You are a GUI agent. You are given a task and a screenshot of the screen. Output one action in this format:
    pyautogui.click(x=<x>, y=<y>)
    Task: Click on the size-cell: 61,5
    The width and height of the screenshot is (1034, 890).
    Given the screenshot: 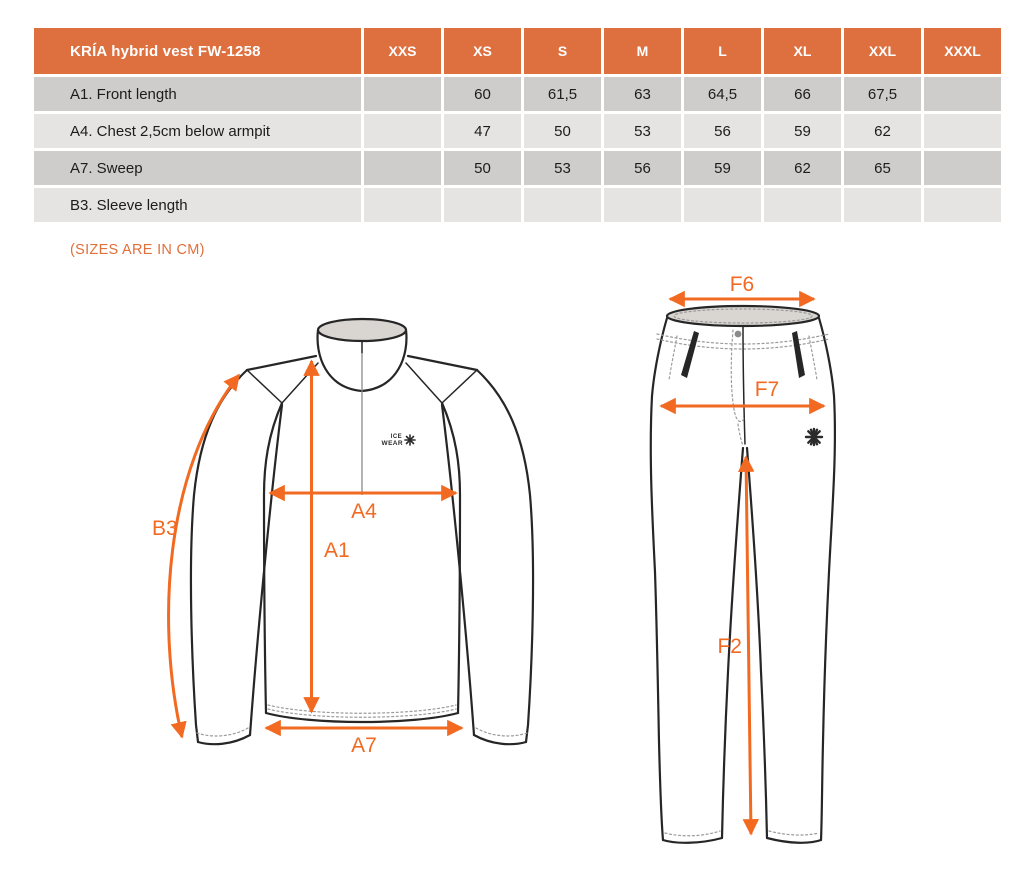 What is the action you would take?
    pyautogui.click(x=562, y=94)
    